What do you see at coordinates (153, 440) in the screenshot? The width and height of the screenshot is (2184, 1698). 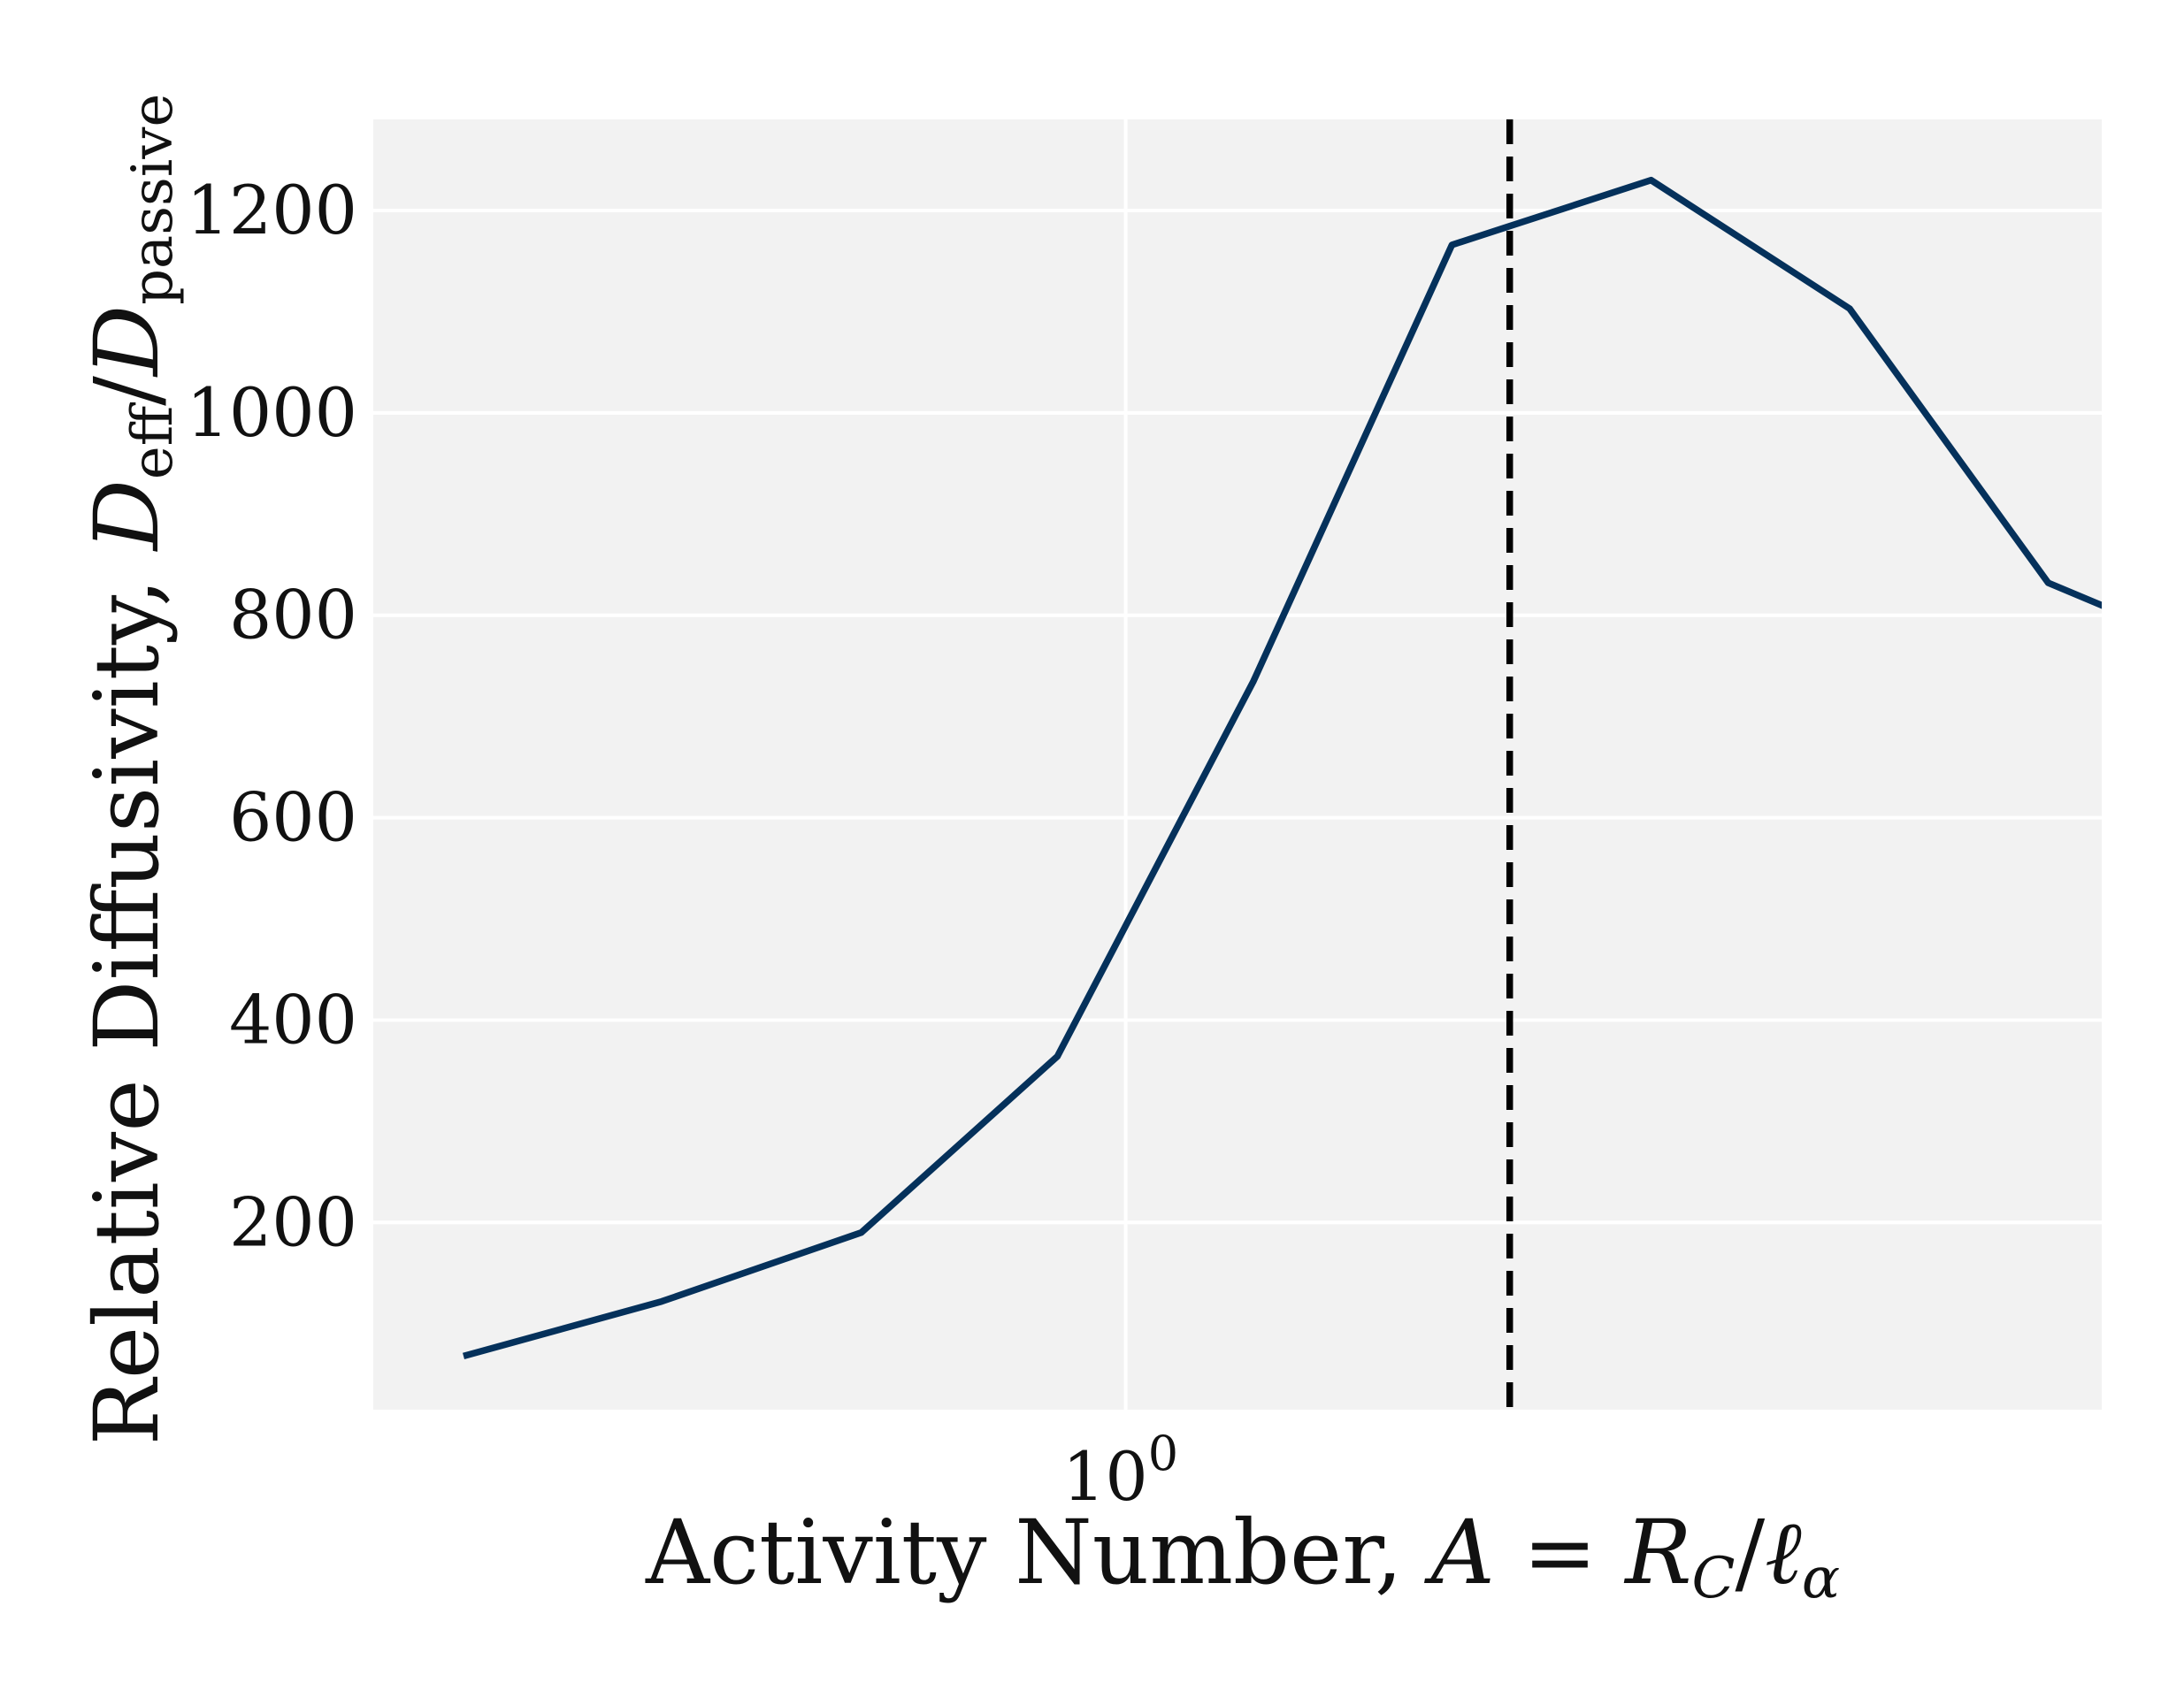 I see `y-label-sub-eff: eff` at bounding box center [153, 440].